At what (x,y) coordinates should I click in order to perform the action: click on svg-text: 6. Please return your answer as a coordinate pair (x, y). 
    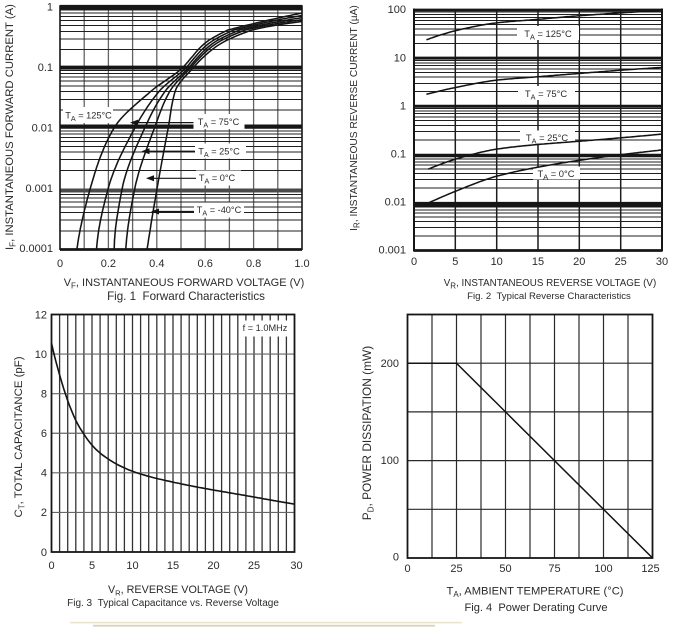
    Looking at the image, I should click on (44, 434).